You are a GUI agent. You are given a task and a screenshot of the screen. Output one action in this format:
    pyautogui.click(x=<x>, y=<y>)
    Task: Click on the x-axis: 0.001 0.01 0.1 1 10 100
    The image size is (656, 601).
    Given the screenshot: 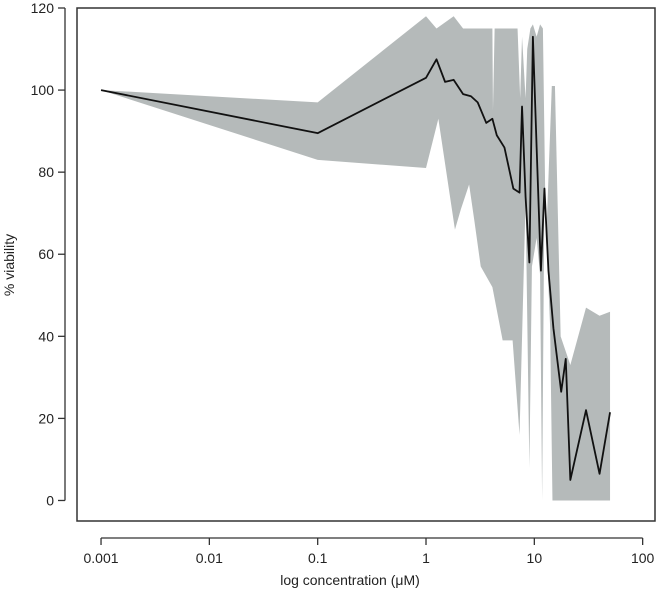 What is the action you would take?
    pyautogui.click(x=369, y=551)
    